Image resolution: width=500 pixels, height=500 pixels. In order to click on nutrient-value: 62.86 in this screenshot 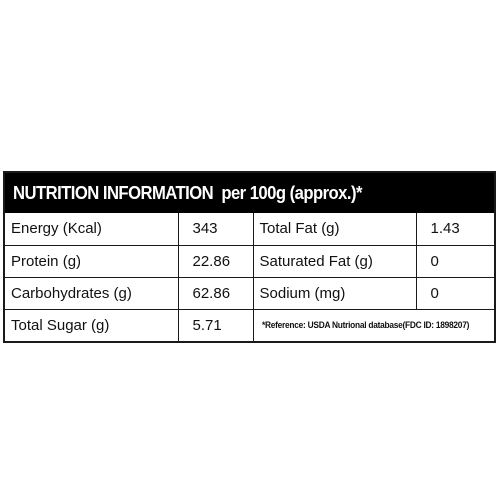, I will do `click(215, 293)`.